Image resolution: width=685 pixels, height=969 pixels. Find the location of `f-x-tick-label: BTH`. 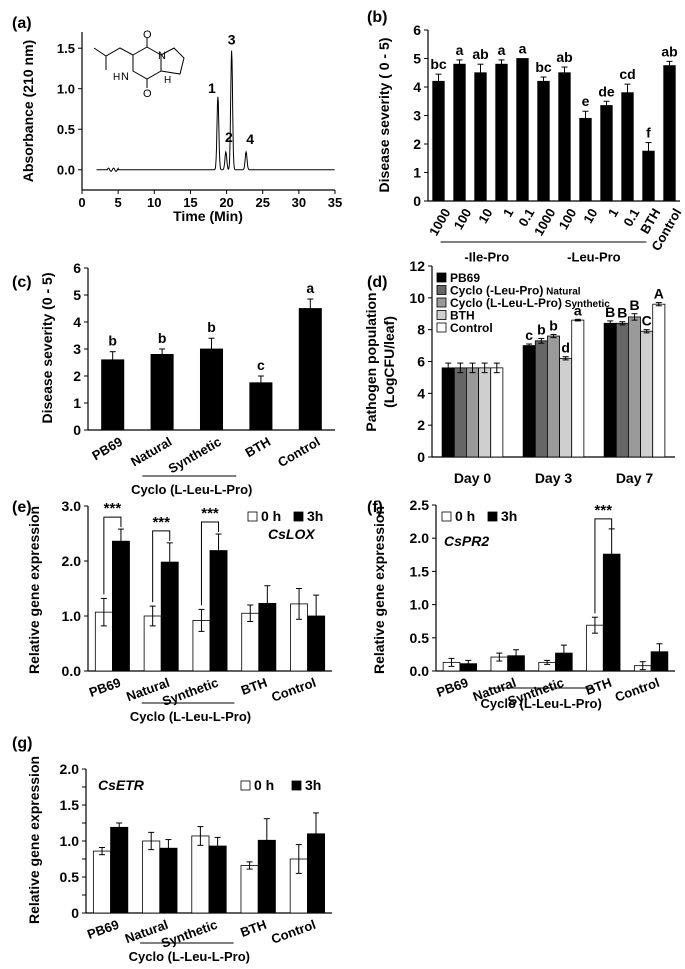

f-x-tick-label: BTH is located at coordinates (598, 686).